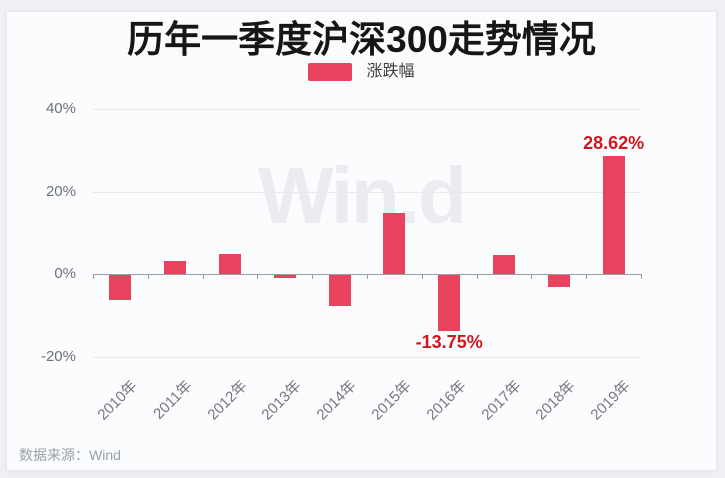  I want to click on value-annotation-2016年: -13.75%, so click(449, 341).